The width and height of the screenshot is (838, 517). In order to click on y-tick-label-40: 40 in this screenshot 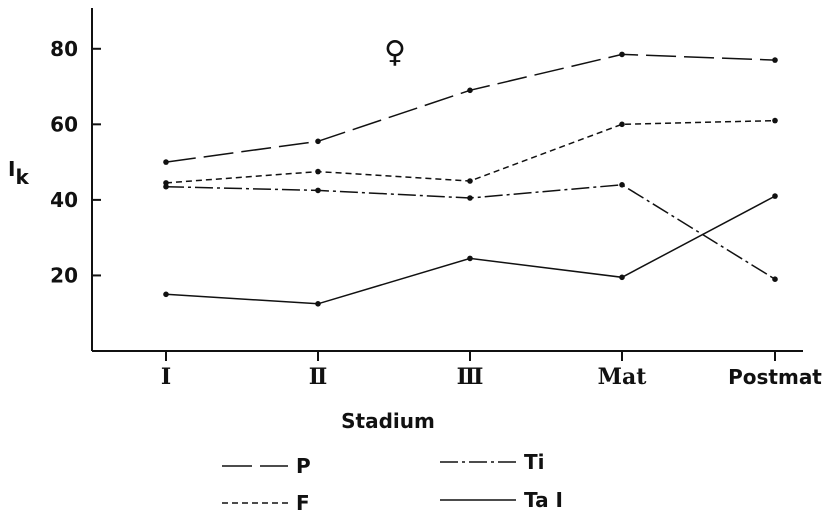, I will do `click(64, 200)`.